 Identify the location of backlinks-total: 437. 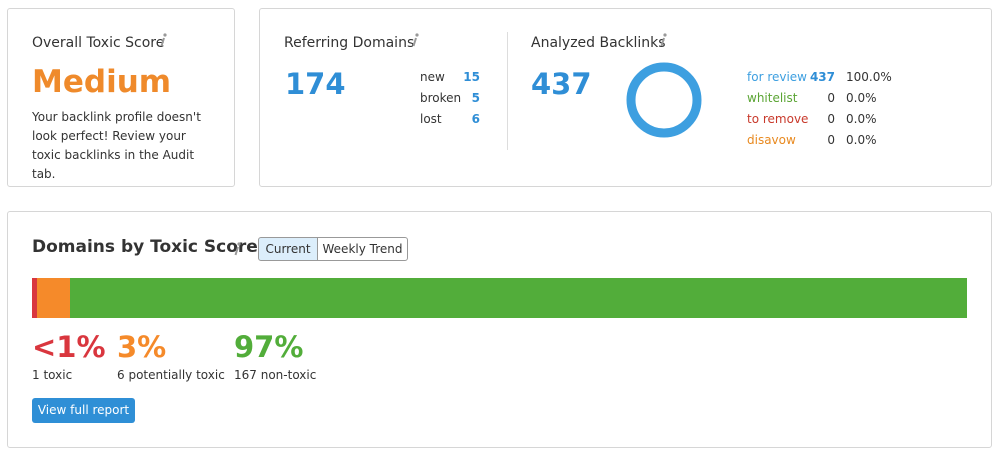
(561, 84).